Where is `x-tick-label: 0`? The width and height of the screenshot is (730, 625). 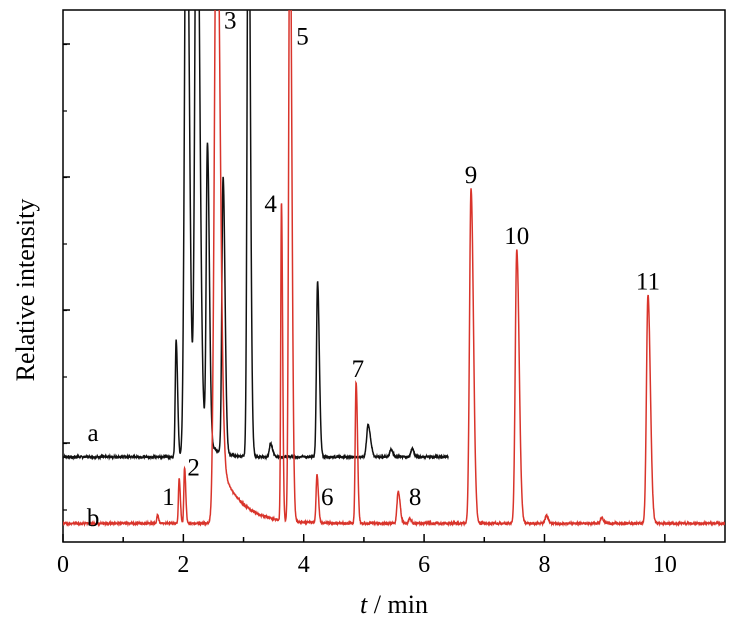 x-tick-label: 0 is located at coordinates (63, 565).